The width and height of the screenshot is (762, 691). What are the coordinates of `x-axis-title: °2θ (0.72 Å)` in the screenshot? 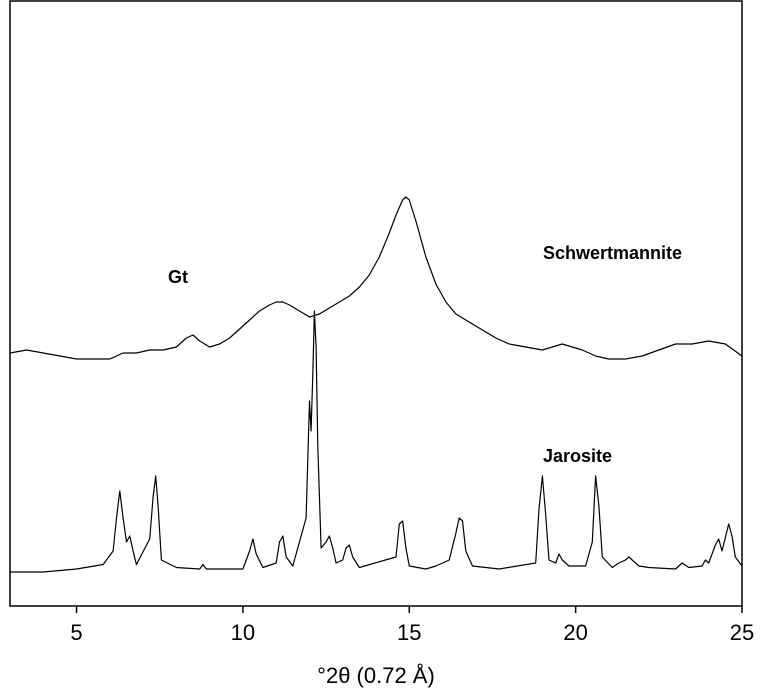 It's located at (376, 675).